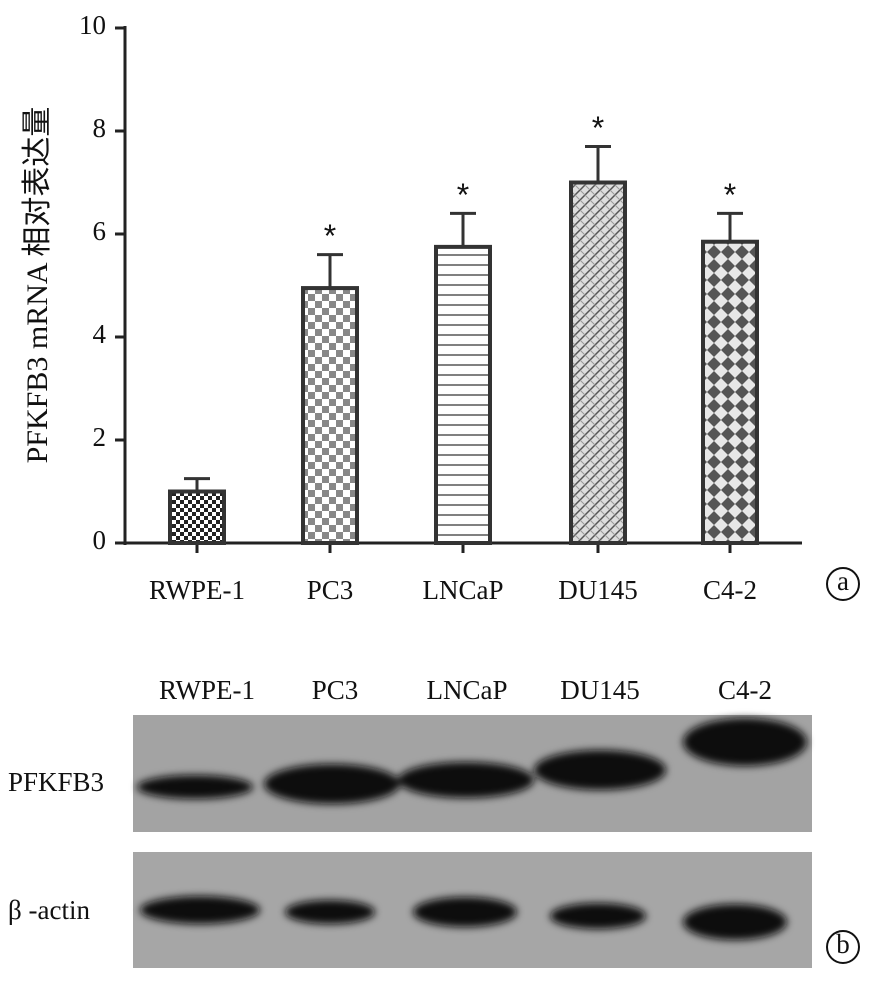  Describe the element at coordinates (100, 437) in the screenshot. I see `y-tick-label: 2` at that location.